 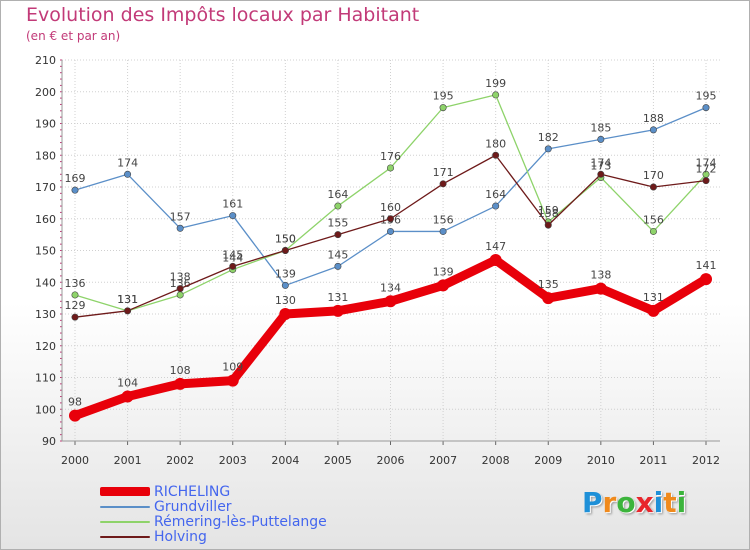 I want to click on x-tick-label: 2012, so click(x=706, y=460).